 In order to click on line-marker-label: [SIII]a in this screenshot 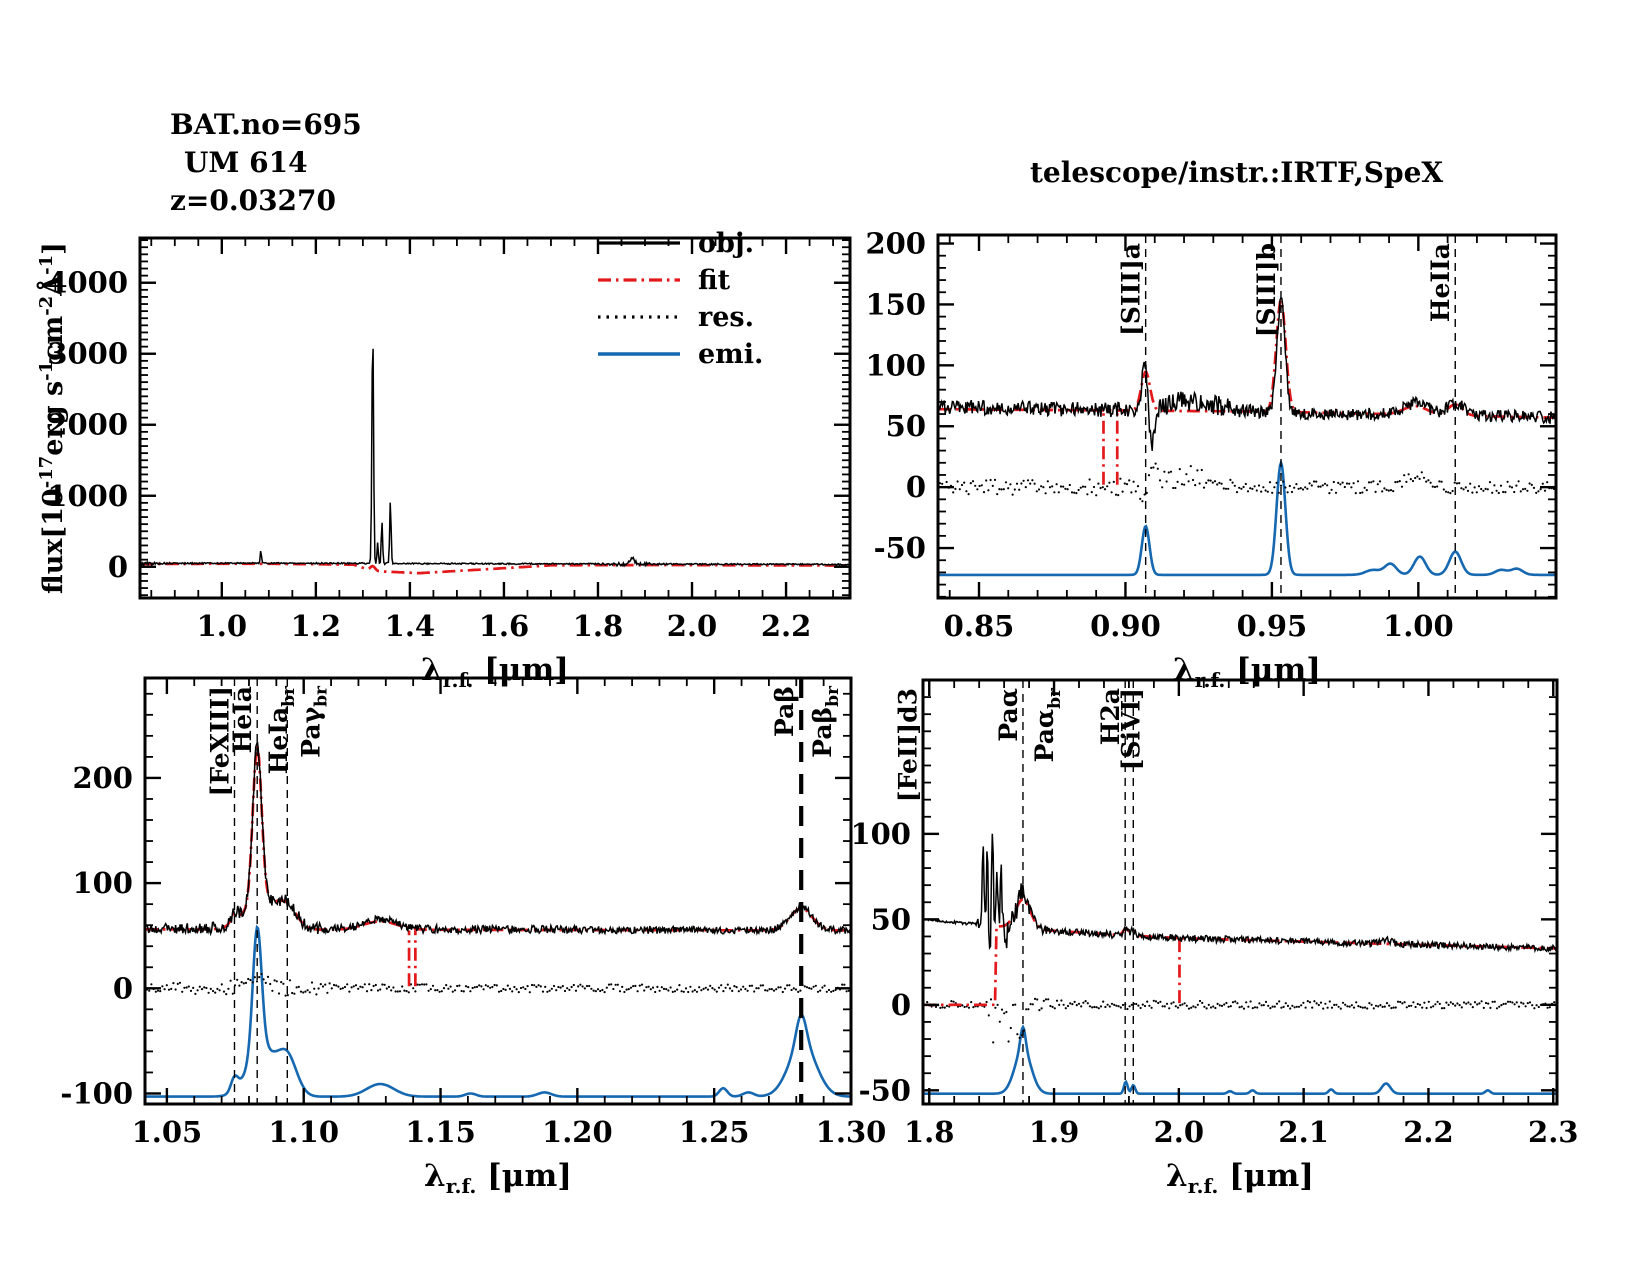, I will do `click(1131, 289)`.